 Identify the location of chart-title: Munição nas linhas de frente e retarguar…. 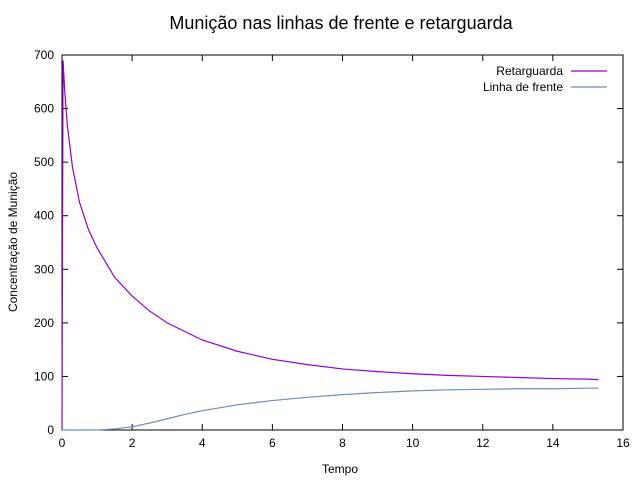
(341, 23).